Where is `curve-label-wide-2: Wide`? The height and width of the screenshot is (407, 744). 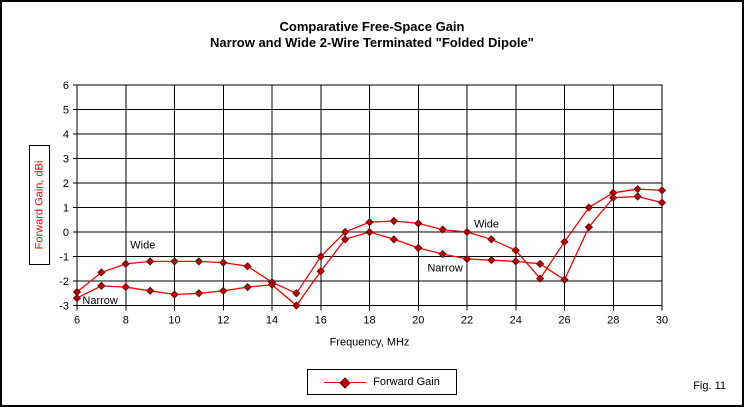
curve-label-wide-2: Wide is located at coordinates (486, 224).